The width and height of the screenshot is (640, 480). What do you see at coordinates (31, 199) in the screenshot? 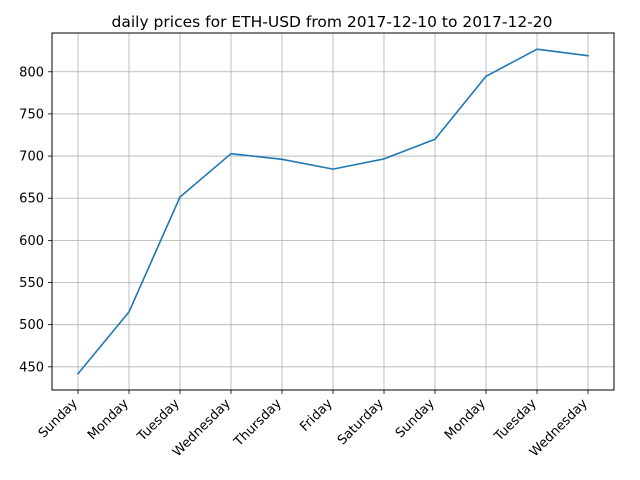
I see `y-tick-label: 650` at bounding box center [31, 199].